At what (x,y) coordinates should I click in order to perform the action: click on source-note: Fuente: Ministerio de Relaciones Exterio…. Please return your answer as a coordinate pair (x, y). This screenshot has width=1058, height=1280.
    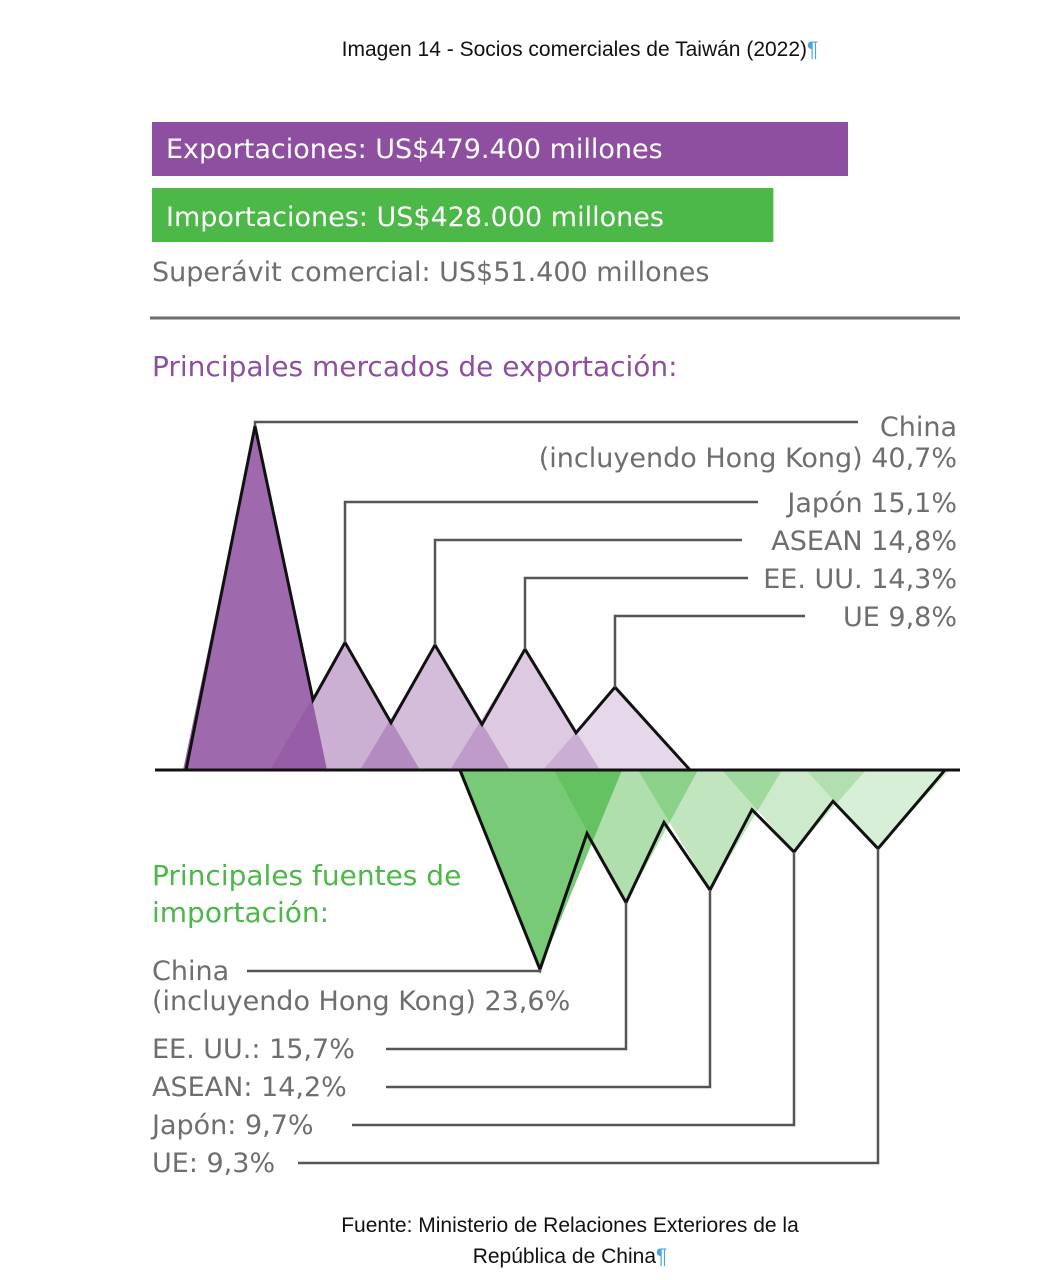
    Looking at the image, I should click on (570, 1241).